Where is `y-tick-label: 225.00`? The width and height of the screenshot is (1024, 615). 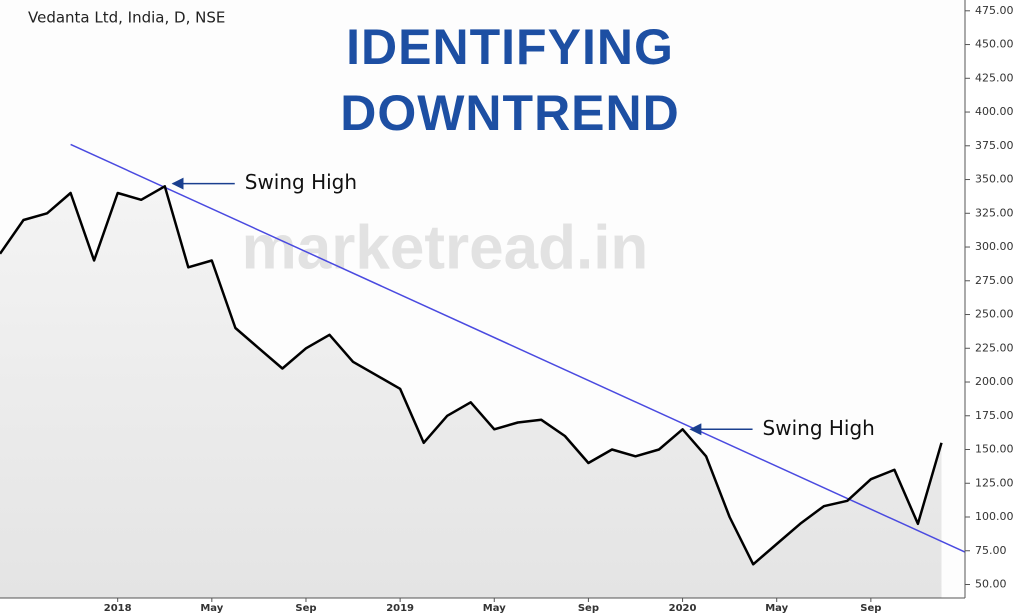 y-tick-label: 225.00 is located at coordinates (994, 347).